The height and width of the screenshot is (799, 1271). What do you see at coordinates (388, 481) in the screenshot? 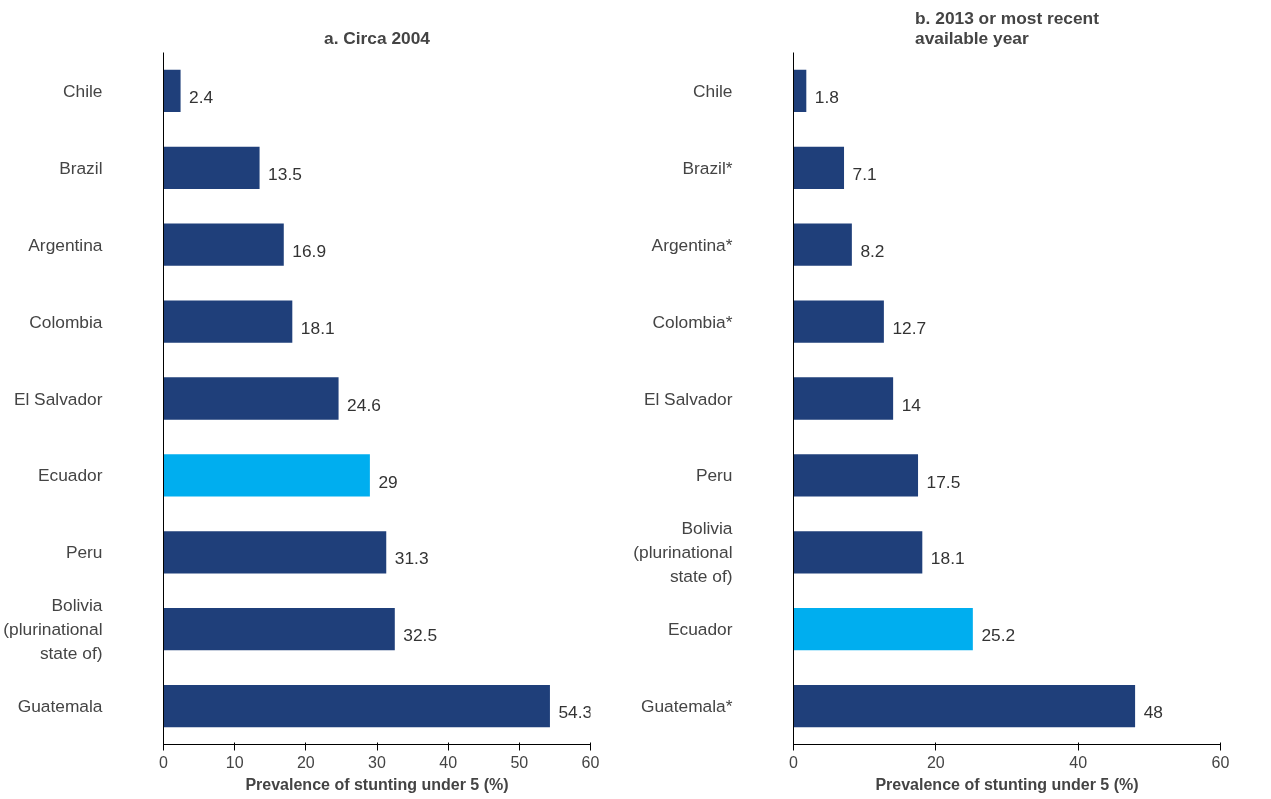
I see `data-label: 29` at bounding box center [388, 481].